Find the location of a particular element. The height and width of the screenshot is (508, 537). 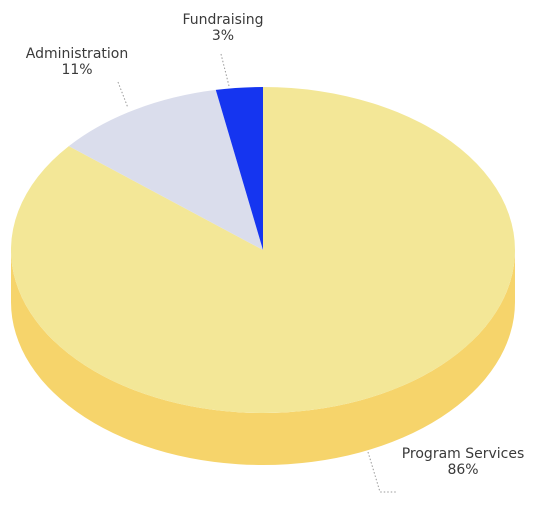

leader-line-administration is located at coordinates (123, 95).